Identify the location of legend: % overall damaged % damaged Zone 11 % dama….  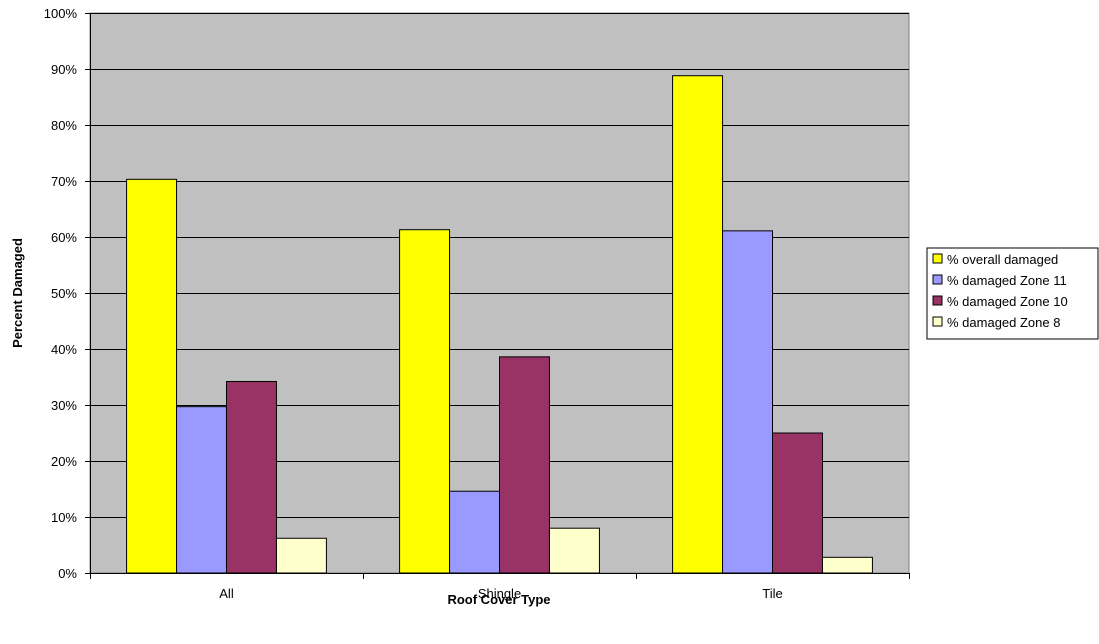
(1012, 293).